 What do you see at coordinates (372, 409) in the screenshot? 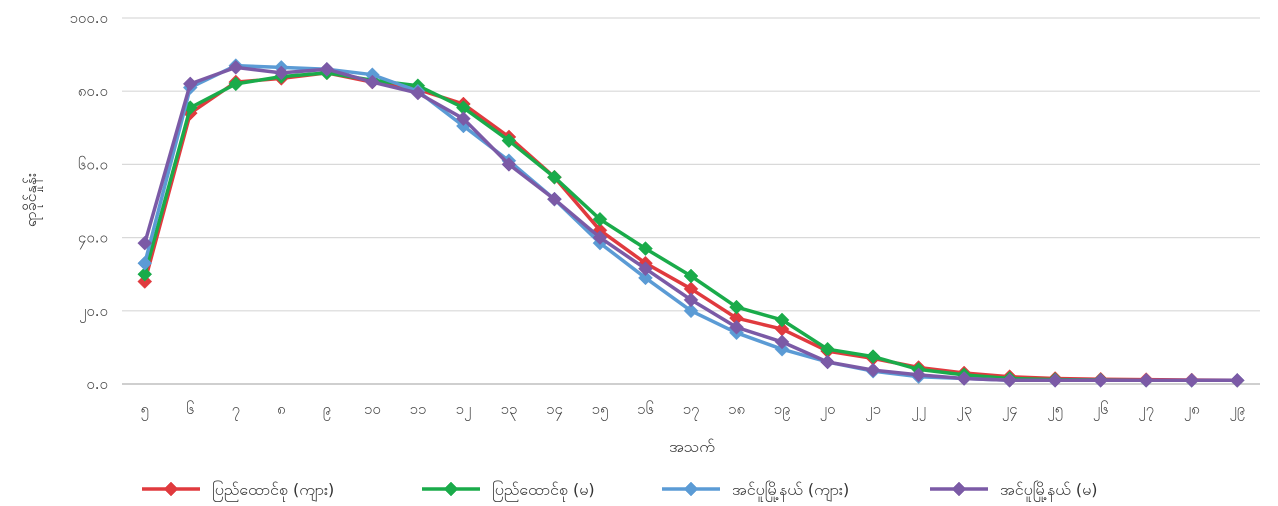
I see `x-tick-label: ၁၀` at bounding box center [372, 409].